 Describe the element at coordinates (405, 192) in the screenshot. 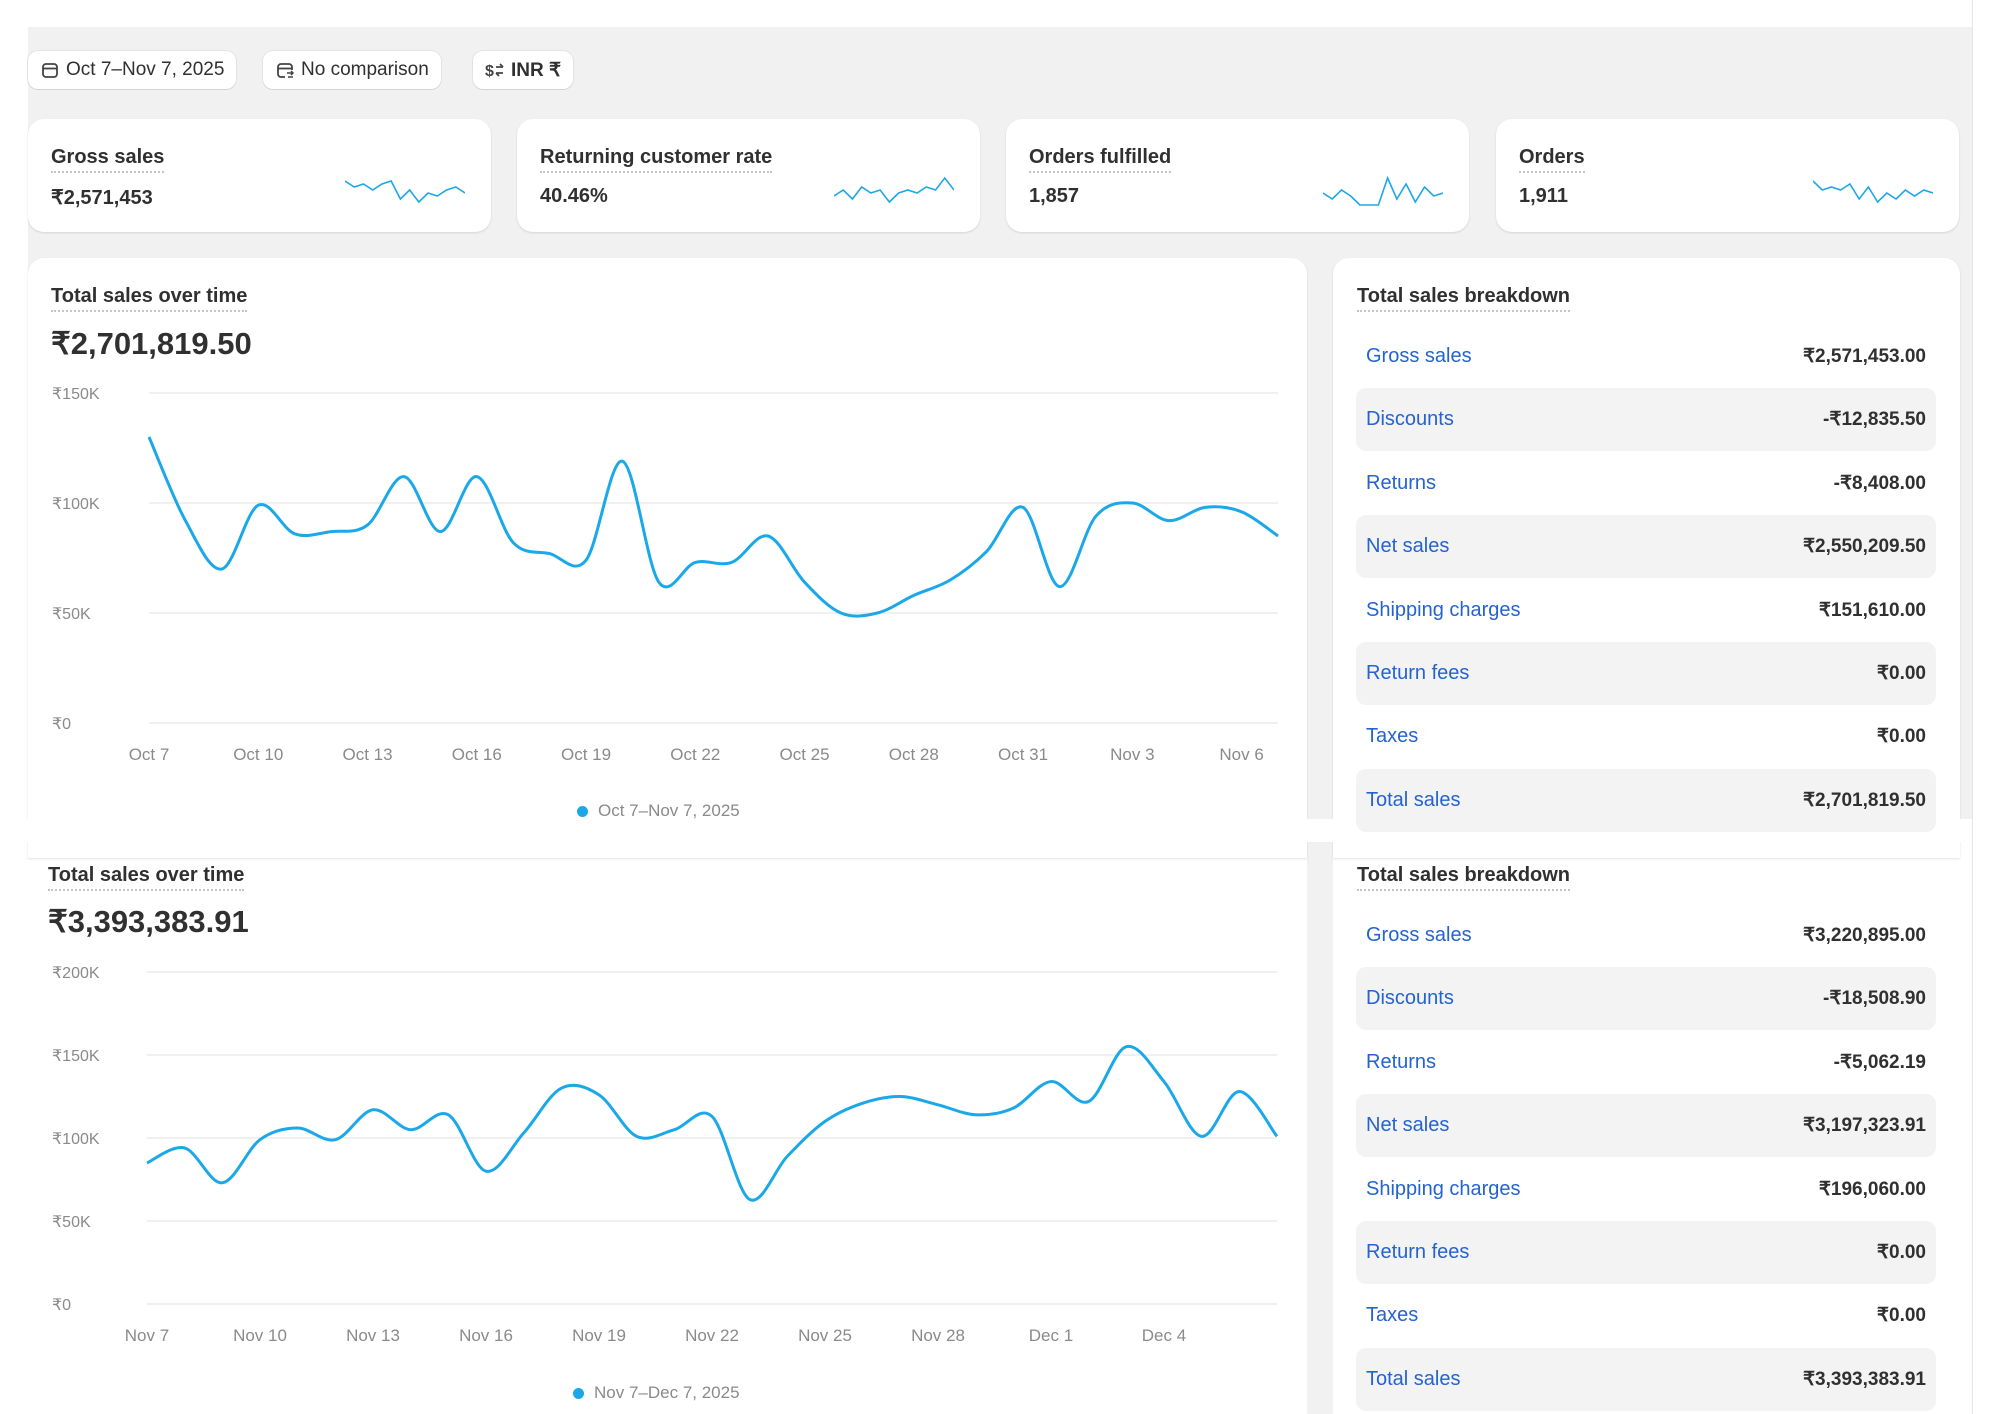

I see `sparkline` at that location.